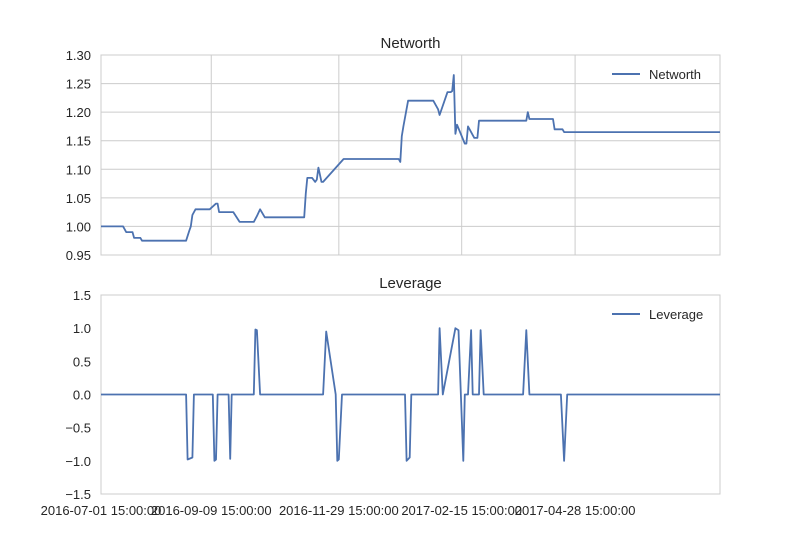 The image size is (800, 550). Describe the element at coordinates (339, 510) in the screenshot. I see `leverage-x-tick-label: 2016-11-29 15:00:00` at that location.